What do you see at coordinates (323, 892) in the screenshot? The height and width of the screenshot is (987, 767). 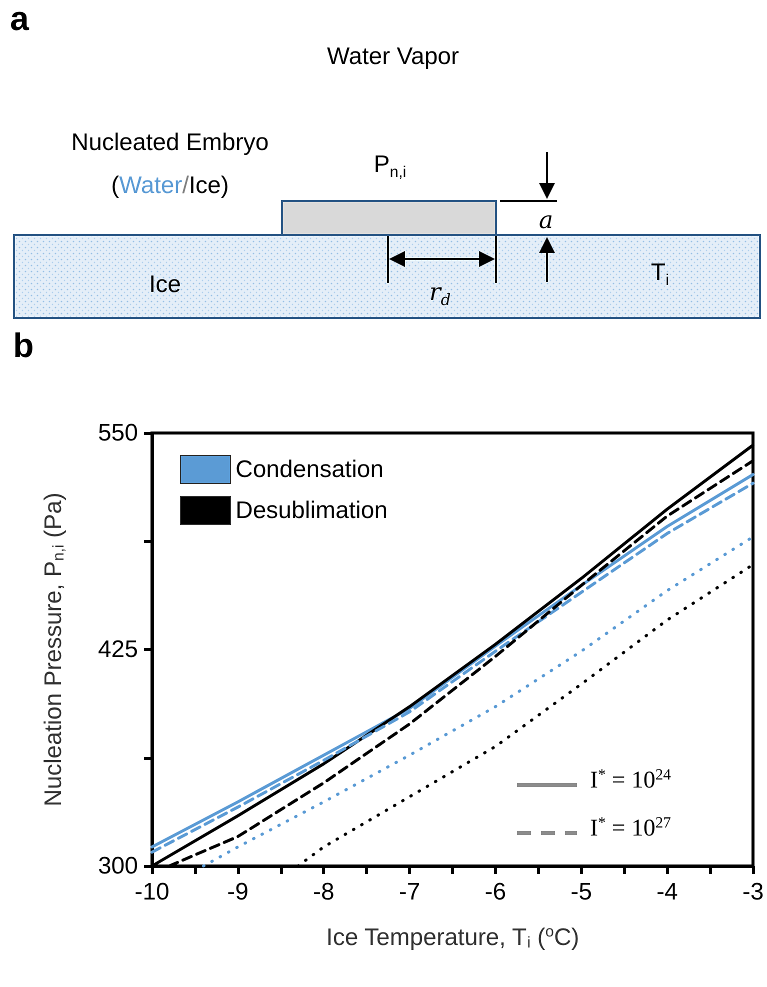 I see `x-tick-label: -8` at bounding box center [323, 892].